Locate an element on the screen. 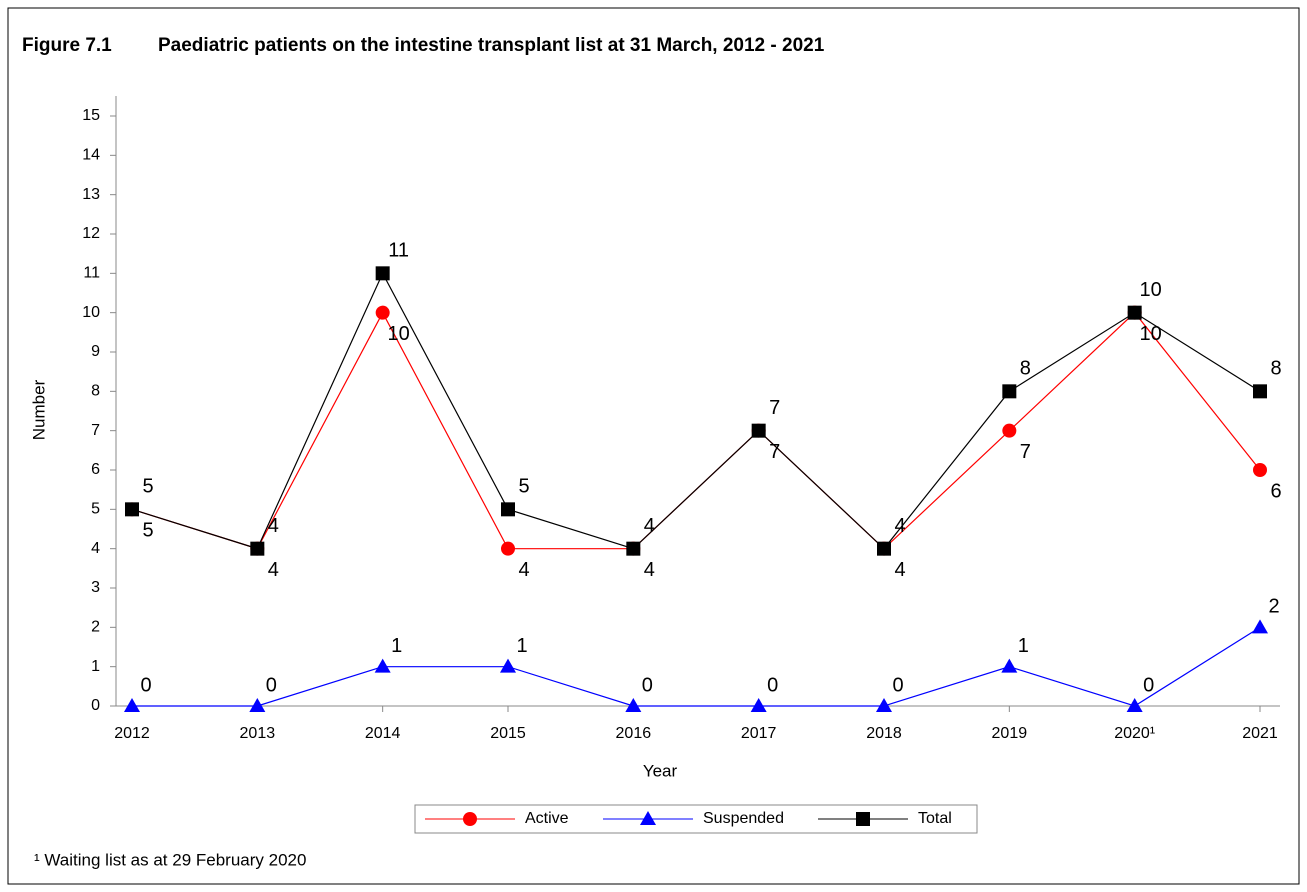 This screenshot has width=1307, height=892. y-tick-label: 2 is located at coordinates (95, 627).